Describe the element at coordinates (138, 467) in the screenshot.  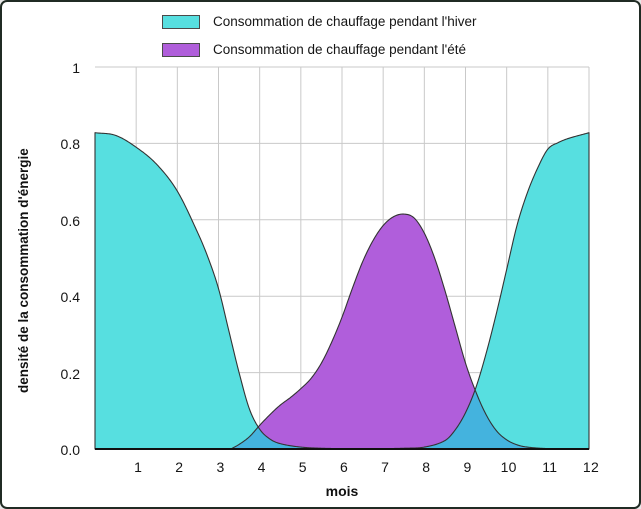
I see `x-tick-label: 1` at that location.